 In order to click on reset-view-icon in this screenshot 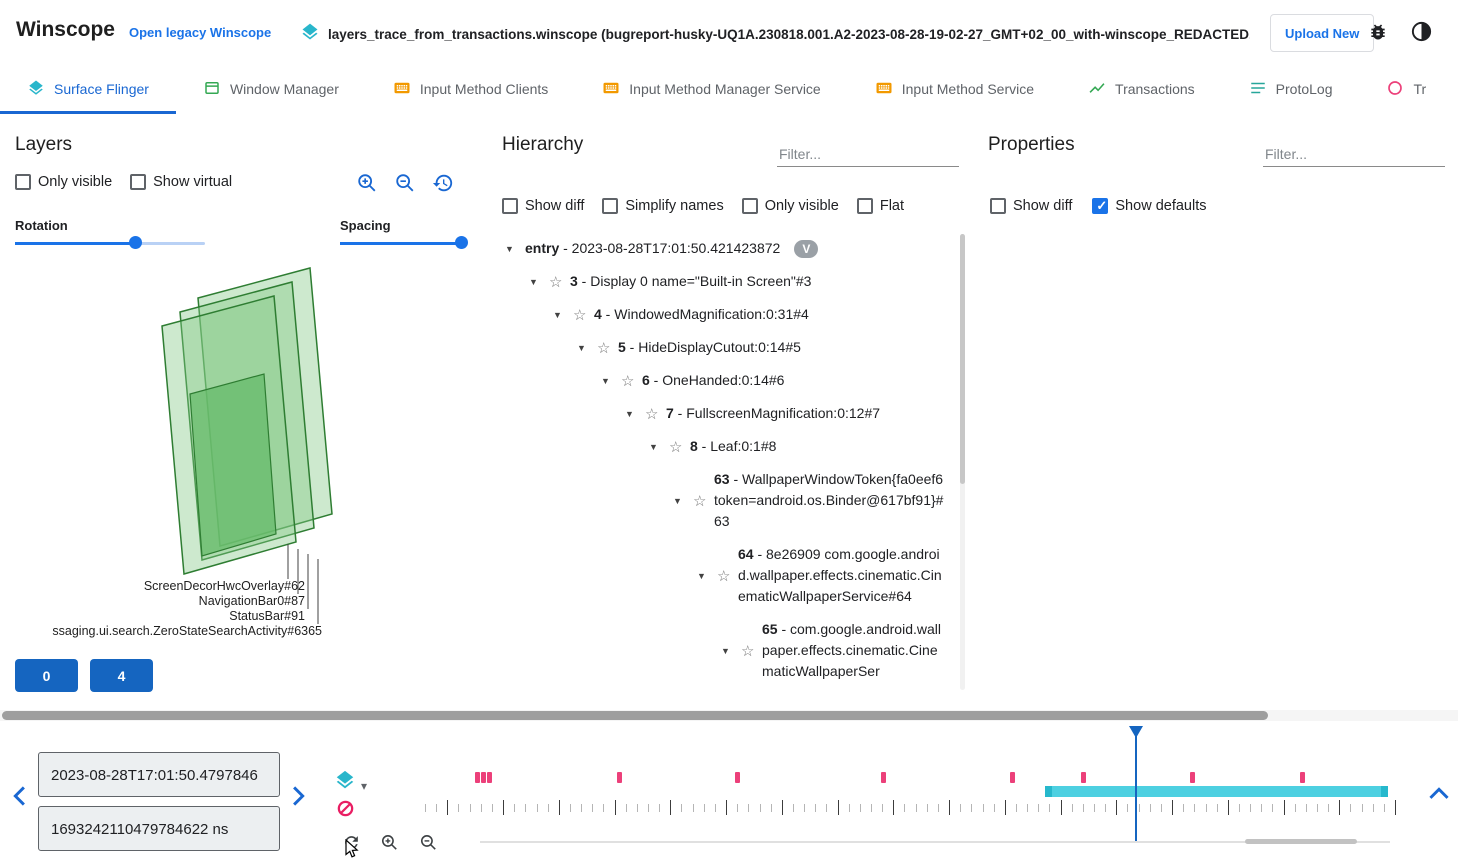, I will do `click(443, 185)`.